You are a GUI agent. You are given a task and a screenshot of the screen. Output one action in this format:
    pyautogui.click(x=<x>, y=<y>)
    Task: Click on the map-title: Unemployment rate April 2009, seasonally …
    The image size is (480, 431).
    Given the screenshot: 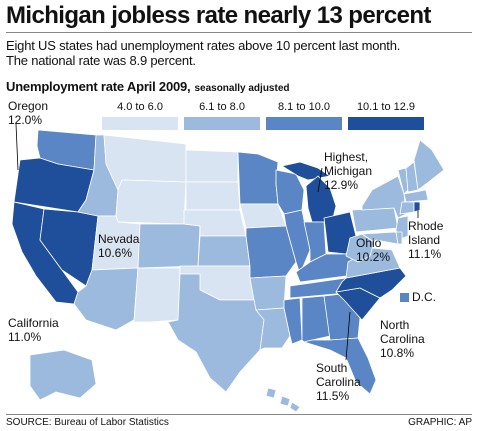 What is the action you would take?
    pyautogui.click(x=148, y=86)
    